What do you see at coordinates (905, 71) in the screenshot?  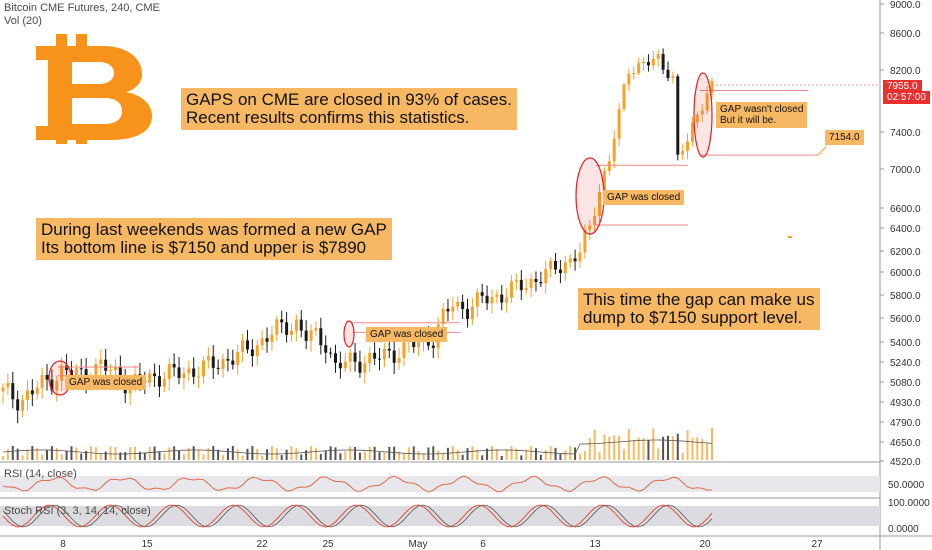 I see `price-tick-label: 8200.0` at bounding box center [905, 71].